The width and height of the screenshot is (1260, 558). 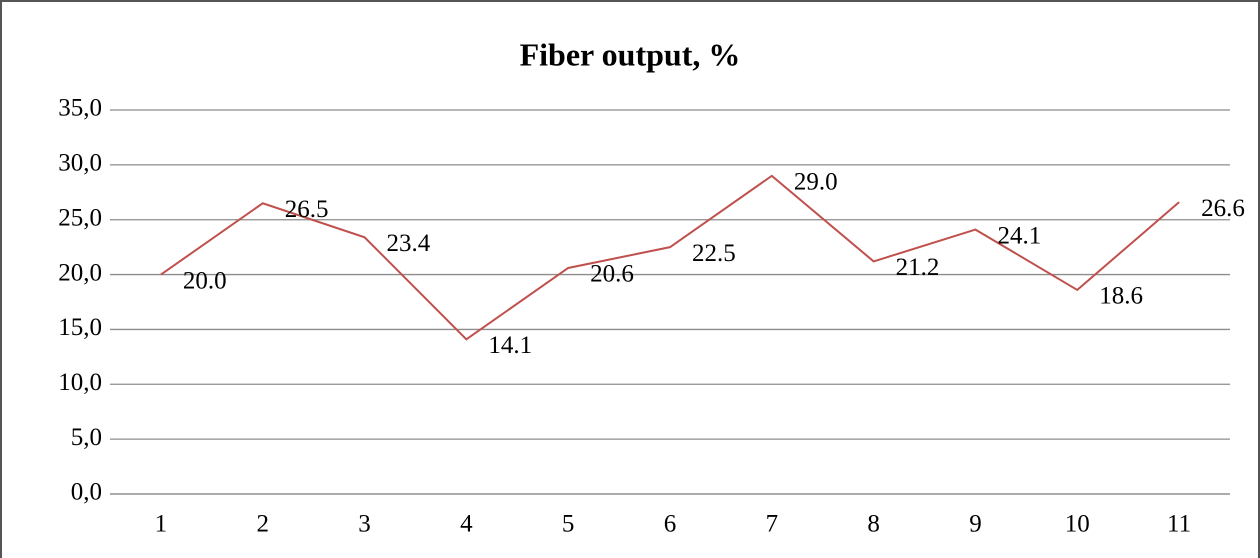 What do you see at coordinates (714, 253) in the screenshot?
I see `data-label: 22.5` at bounding box center [714, 253].